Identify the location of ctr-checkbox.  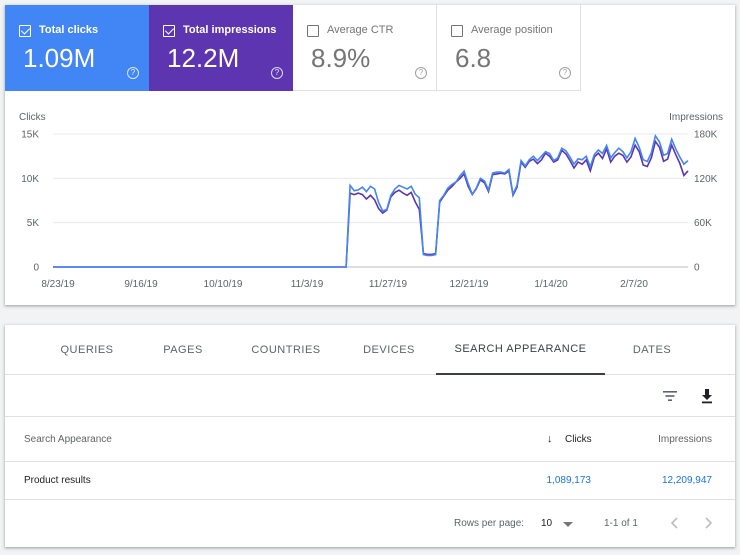
(313, 31).